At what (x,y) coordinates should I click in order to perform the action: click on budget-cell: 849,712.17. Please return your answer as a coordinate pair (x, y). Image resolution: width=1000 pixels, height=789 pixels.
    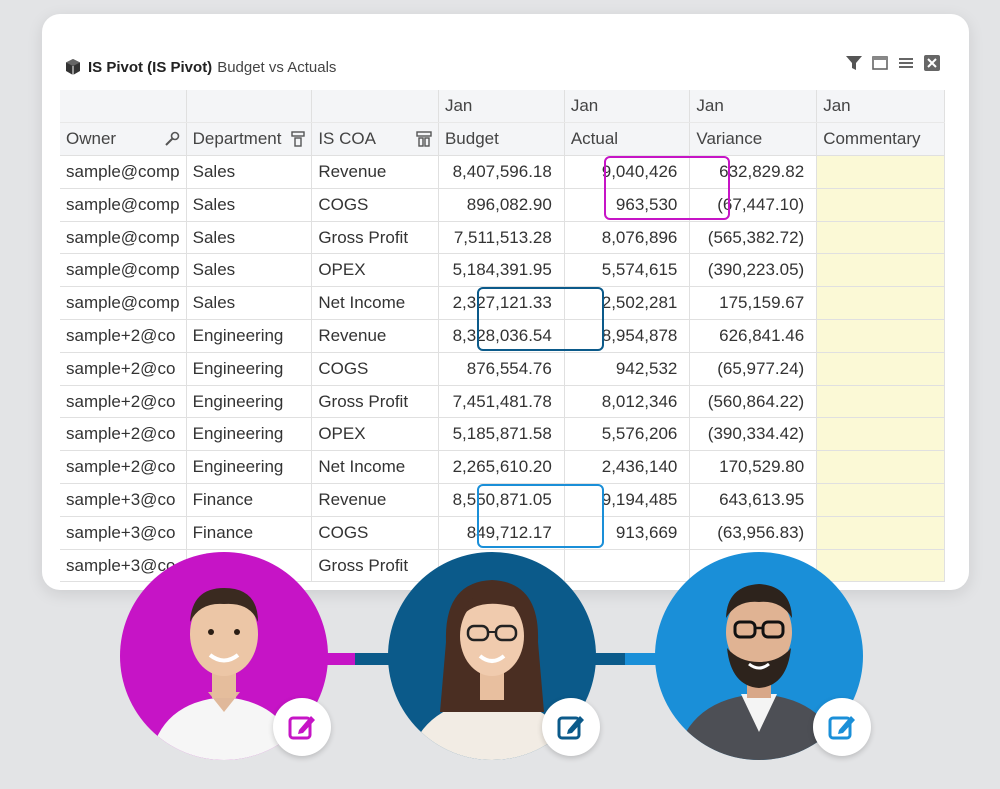
    Looking at the image, I should click on (501, 533).